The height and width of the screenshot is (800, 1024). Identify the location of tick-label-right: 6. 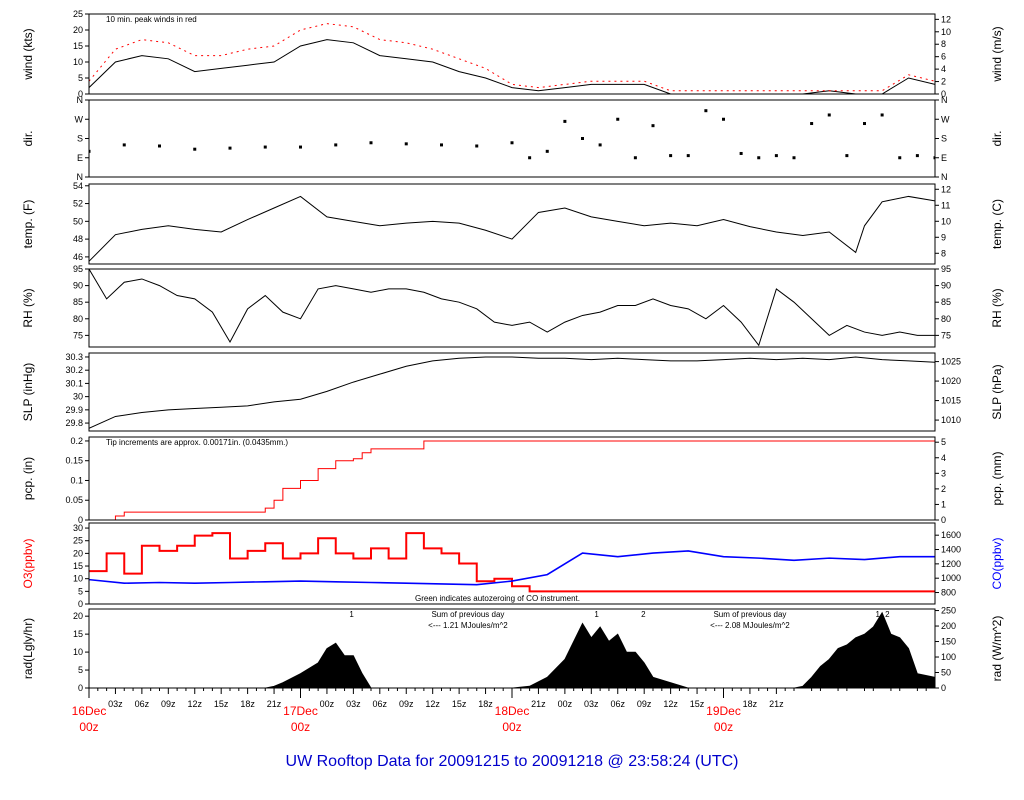
(943, 57).